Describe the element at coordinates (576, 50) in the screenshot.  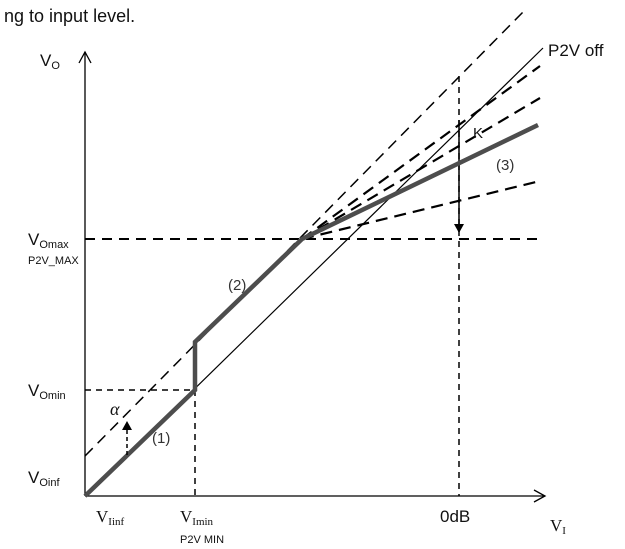
I see `p2v-off-label: P2V off` at that location.